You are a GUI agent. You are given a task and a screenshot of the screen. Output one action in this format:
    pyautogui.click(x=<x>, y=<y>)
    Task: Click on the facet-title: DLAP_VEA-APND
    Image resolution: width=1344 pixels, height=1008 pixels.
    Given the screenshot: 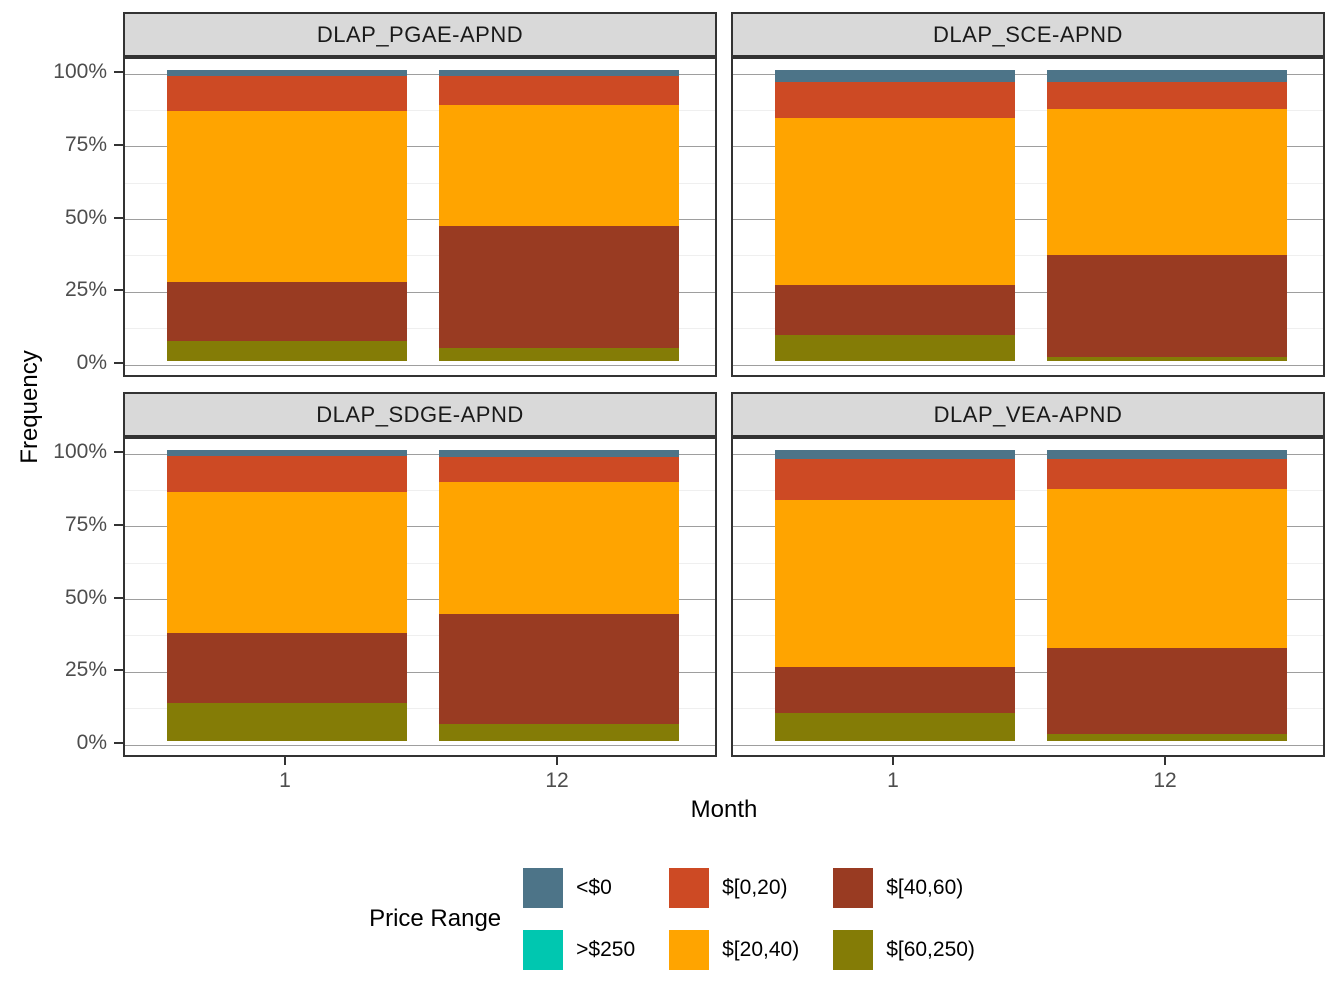 What is the action you would take?
    pyautogui.click(x=1028, y=414)
    